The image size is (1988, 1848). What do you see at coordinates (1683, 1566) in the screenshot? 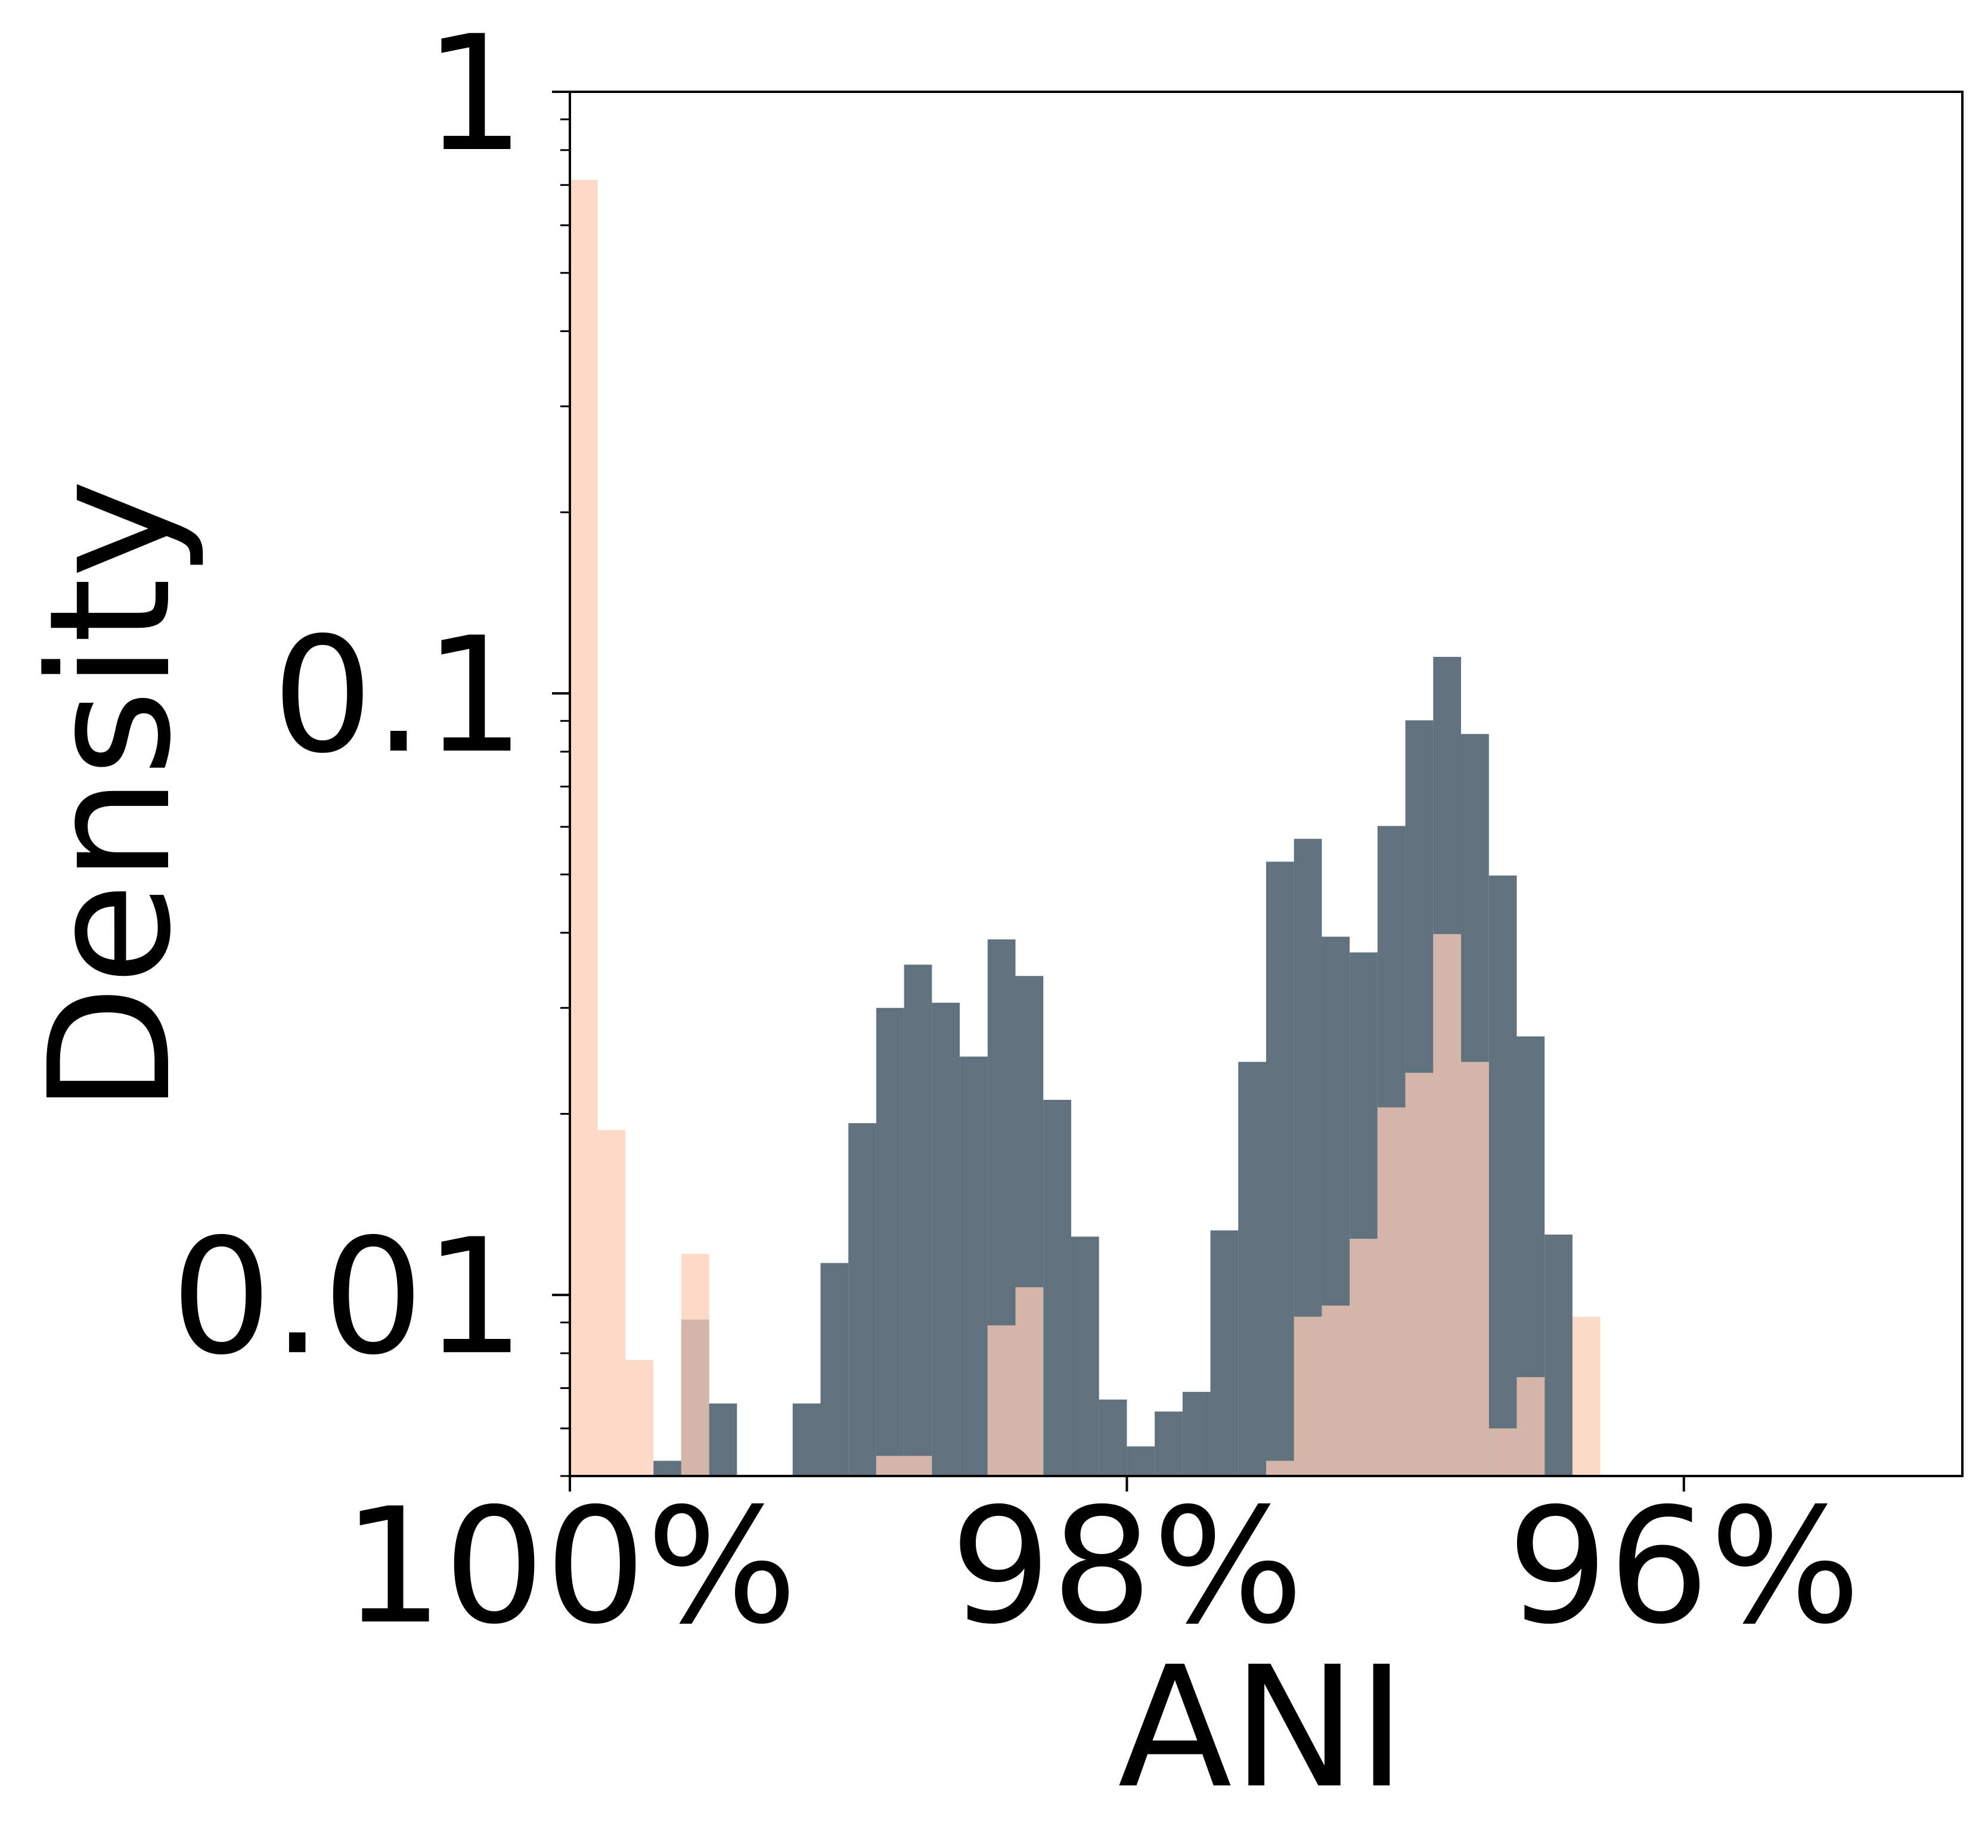
I see `x-tick-label: 96%` at bounding box center [1683, 1566].